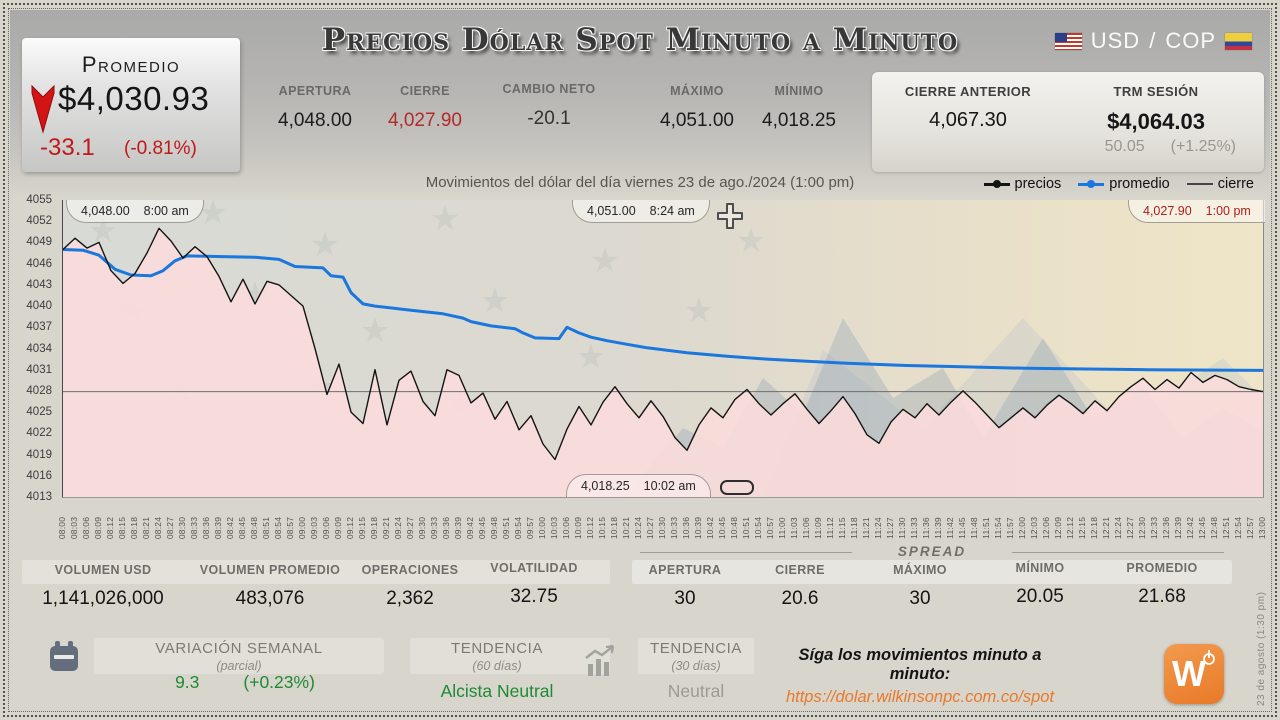  Describe the element at coordinates (818, 528) in the screenshot. I see `x-tick-label: 11:09` at that location.